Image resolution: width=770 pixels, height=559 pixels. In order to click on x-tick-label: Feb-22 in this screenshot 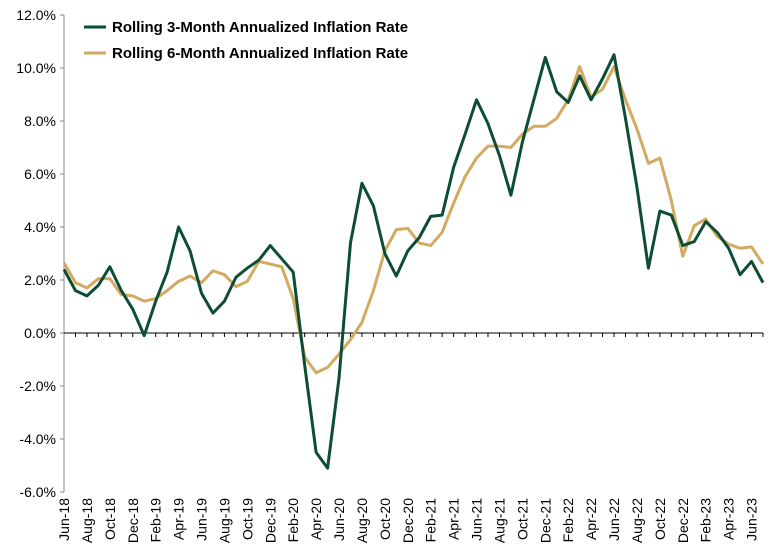, I will do `click(568, 520)`.